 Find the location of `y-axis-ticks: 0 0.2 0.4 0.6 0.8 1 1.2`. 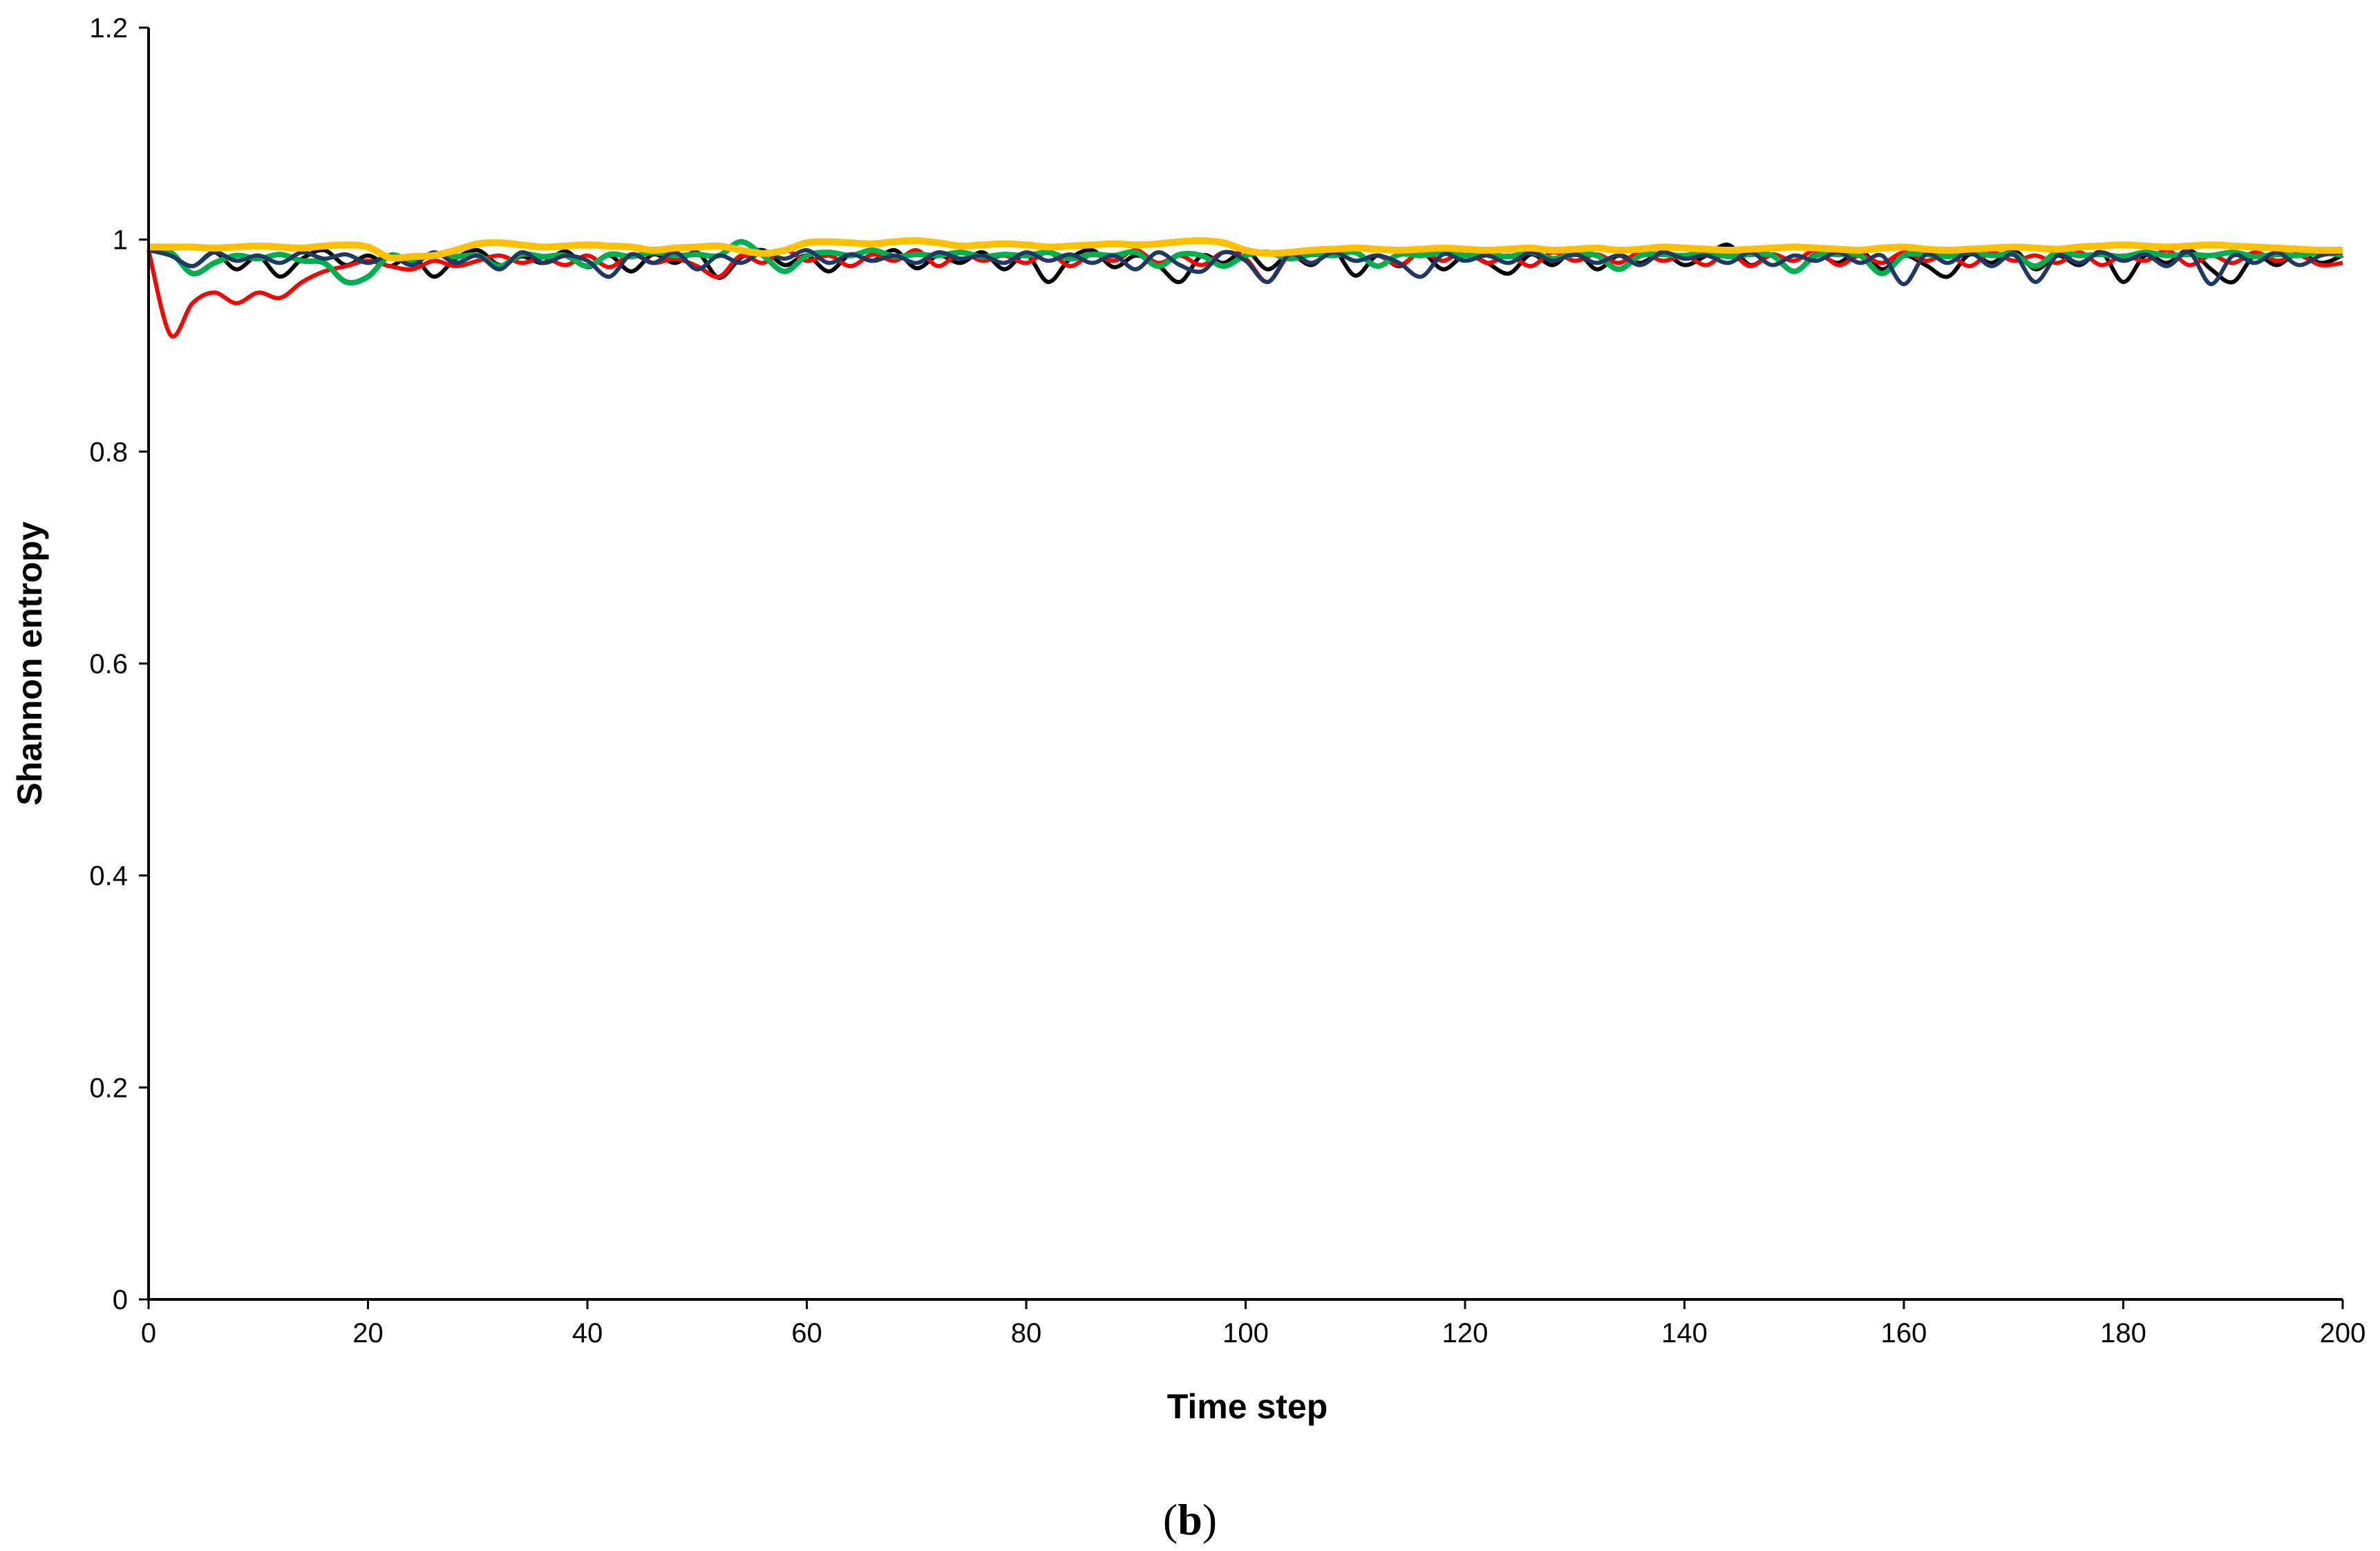

y-axis-ticks: 0 0.2 0.4 0.6 0.8 1 1.2 is located at coordinates (119, 664).